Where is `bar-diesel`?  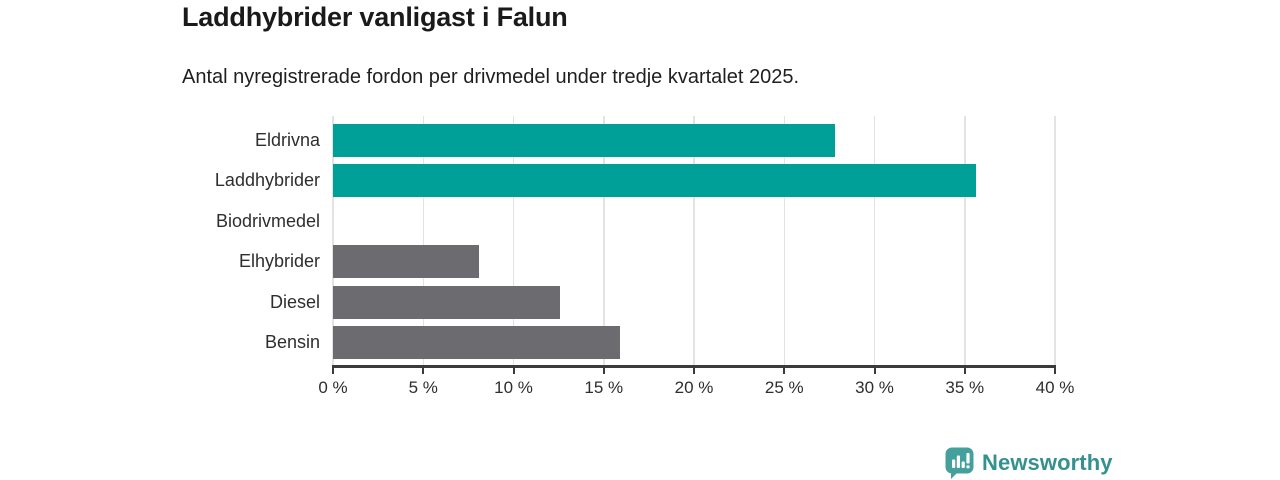 bar-diesel is located at coordinates (447, 302).